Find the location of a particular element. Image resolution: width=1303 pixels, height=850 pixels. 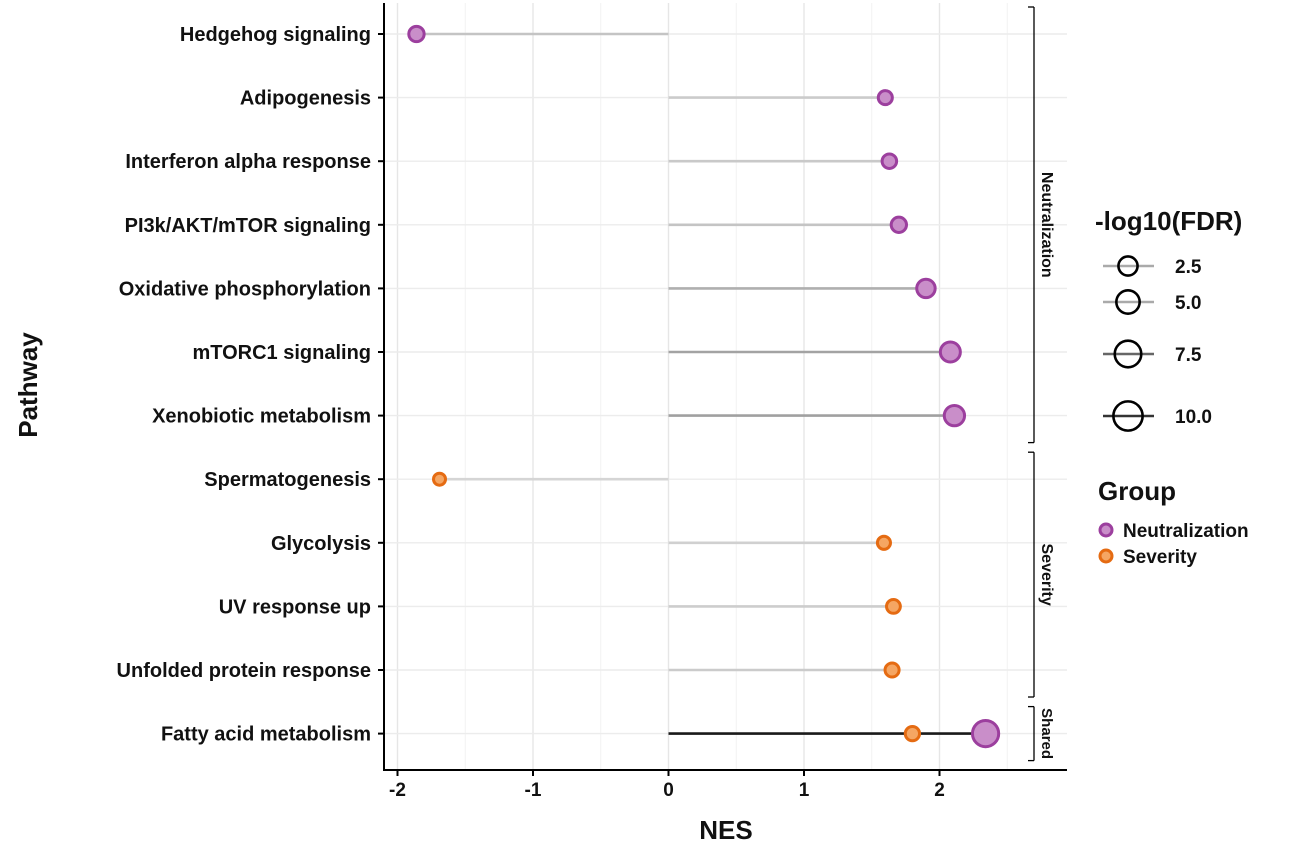

facet-label-neutralization: Neutralization is located at coordinates (1046, 225).